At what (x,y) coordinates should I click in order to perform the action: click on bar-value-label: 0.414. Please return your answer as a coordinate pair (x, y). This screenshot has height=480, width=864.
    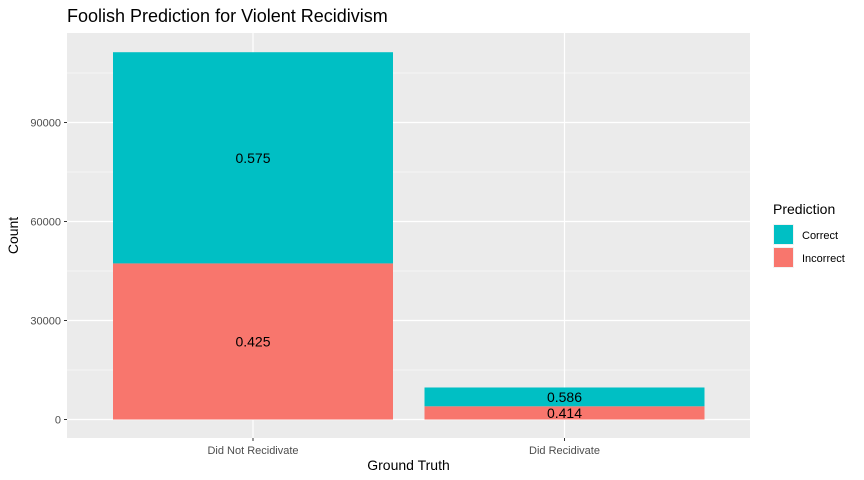
    Looking at the image, I should click on (564, 413).